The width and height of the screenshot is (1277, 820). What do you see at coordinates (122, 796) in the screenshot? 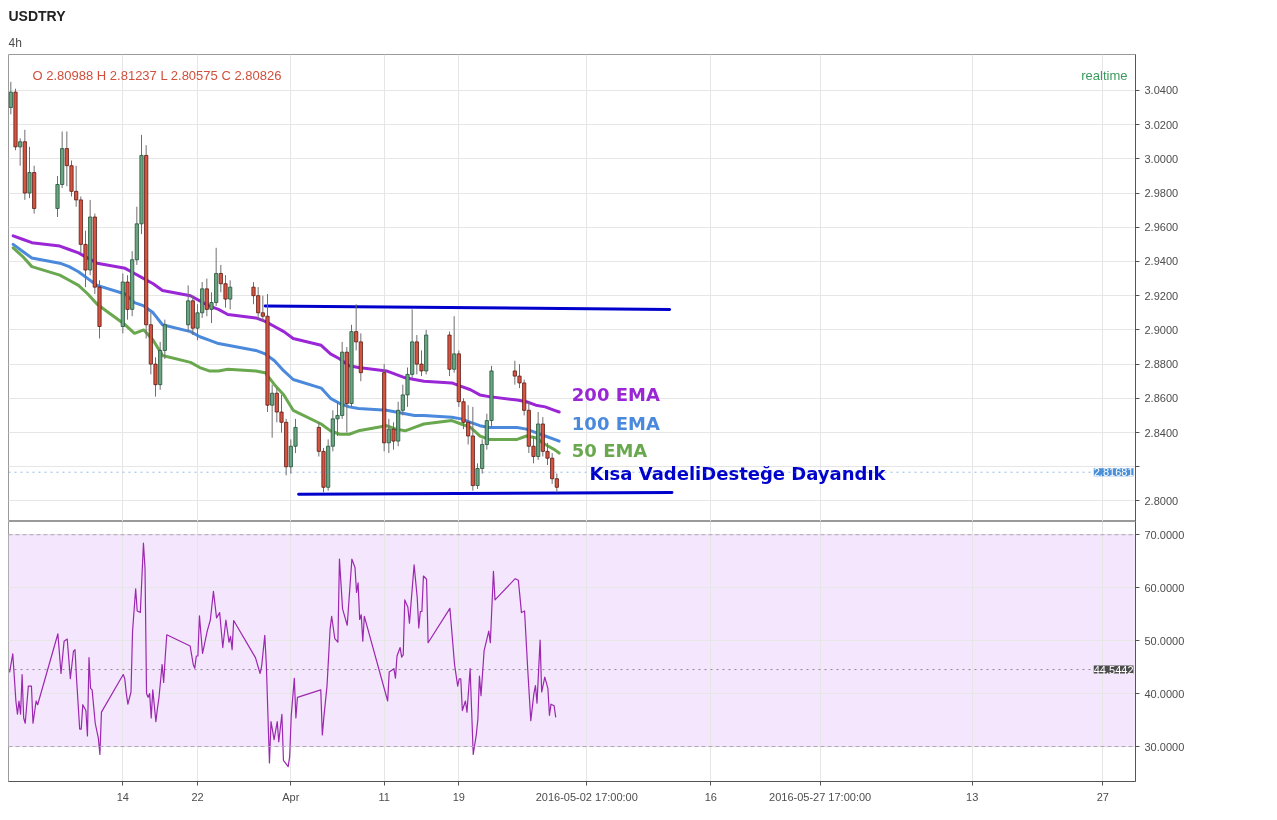
I see `x-tick-label: 14` at bounding box center [122, 796].